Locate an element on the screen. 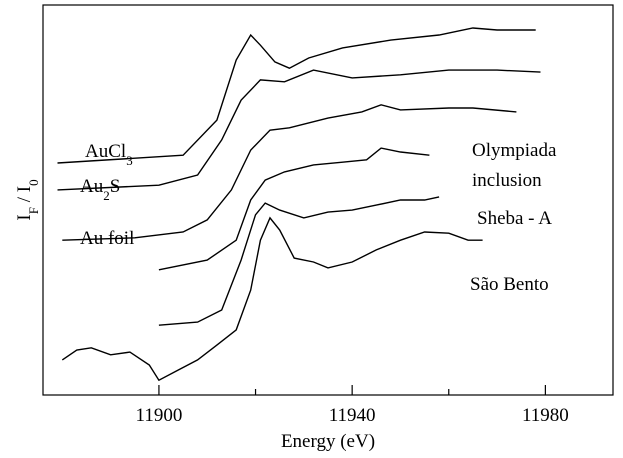  series-label: Au2S is located at coordinates (100, 189).